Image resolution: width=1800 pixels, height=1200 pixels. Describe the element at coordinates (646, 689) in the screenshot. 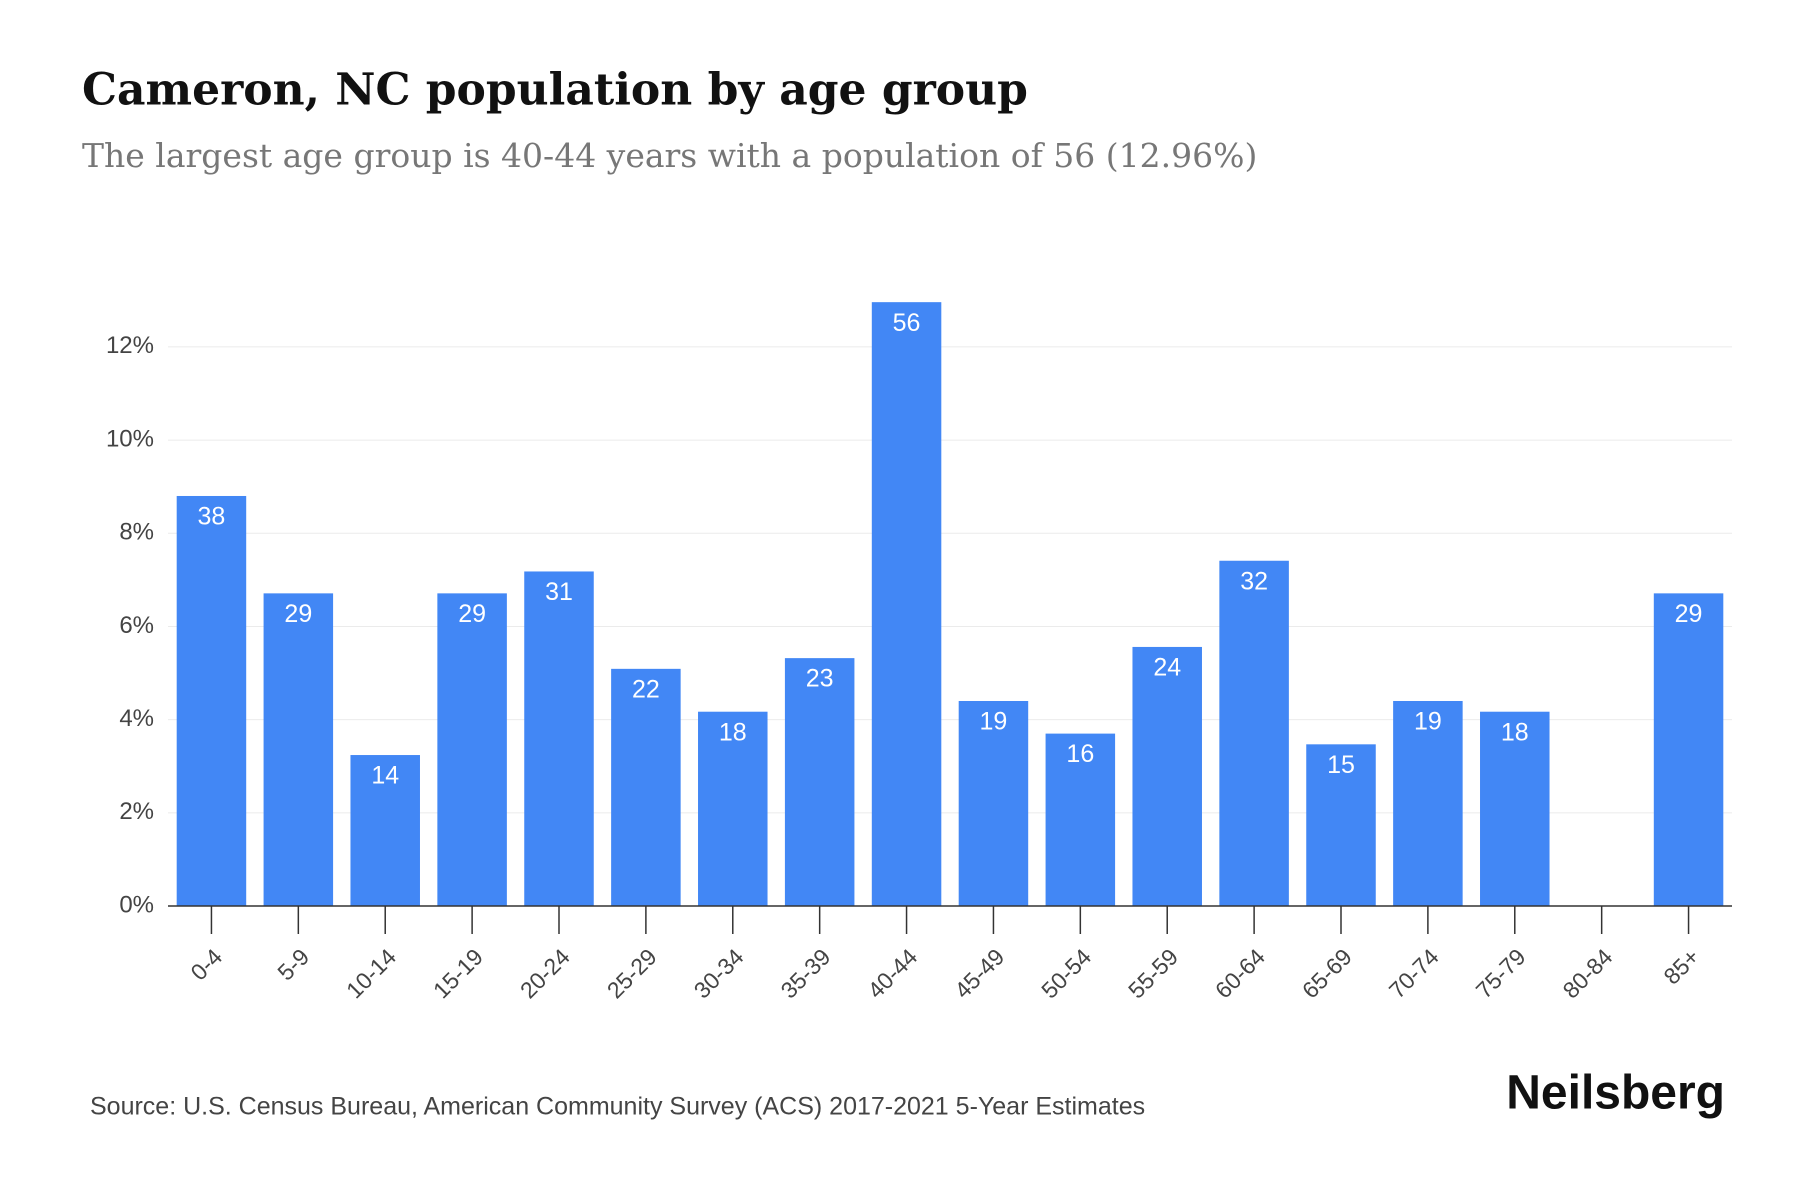

I see `data-label: 22` at that location.